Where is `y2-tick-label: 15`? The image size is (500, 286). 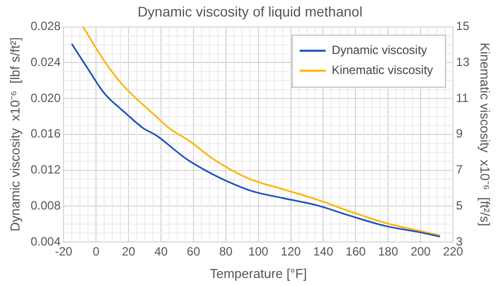 y2-tick-label: 15 is located at coordinates (463, 26).